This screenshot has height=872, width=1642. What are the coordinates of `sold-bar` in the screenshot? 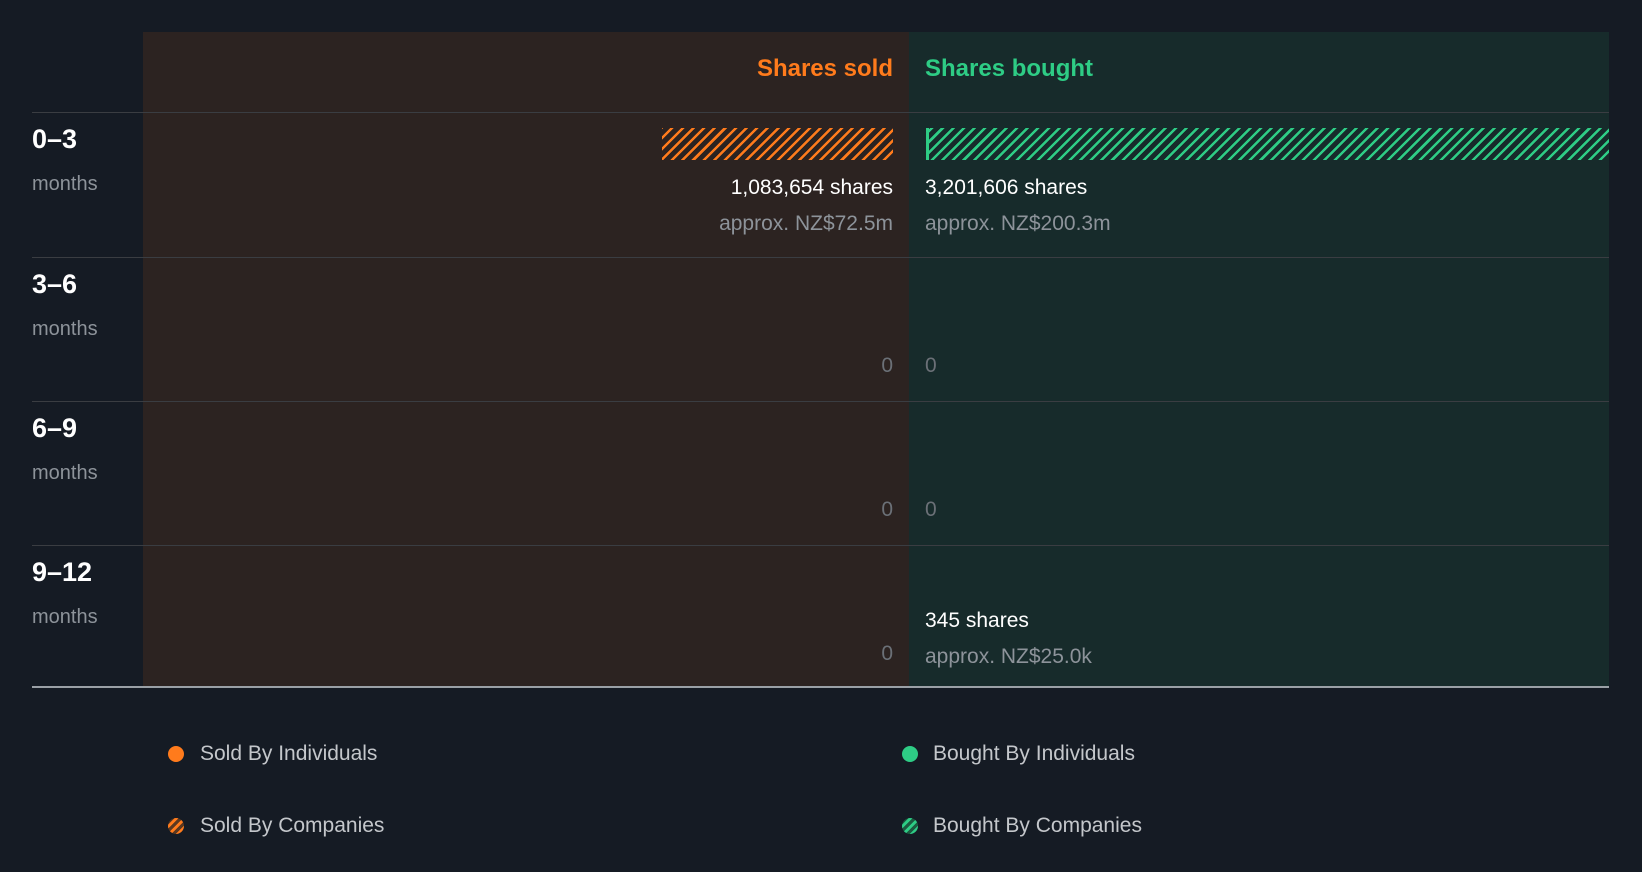 It's located at (777, 144).